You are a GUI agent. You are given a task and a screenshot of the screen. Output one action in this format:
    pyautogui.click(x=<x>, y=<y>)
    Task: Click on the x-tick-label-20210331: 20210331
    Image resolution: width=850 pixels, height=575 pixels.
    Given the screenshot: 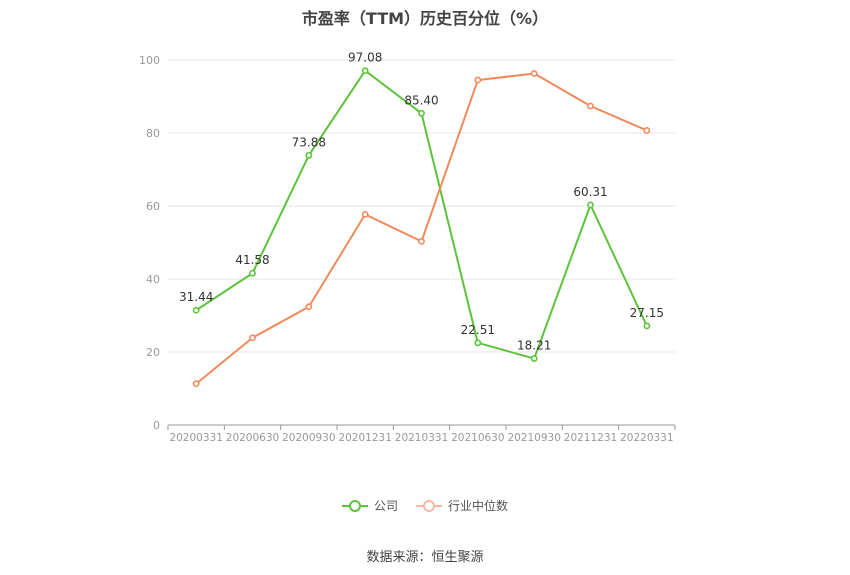 What is the action you would take?
    pyautogui.click(x=421, y=438)
    